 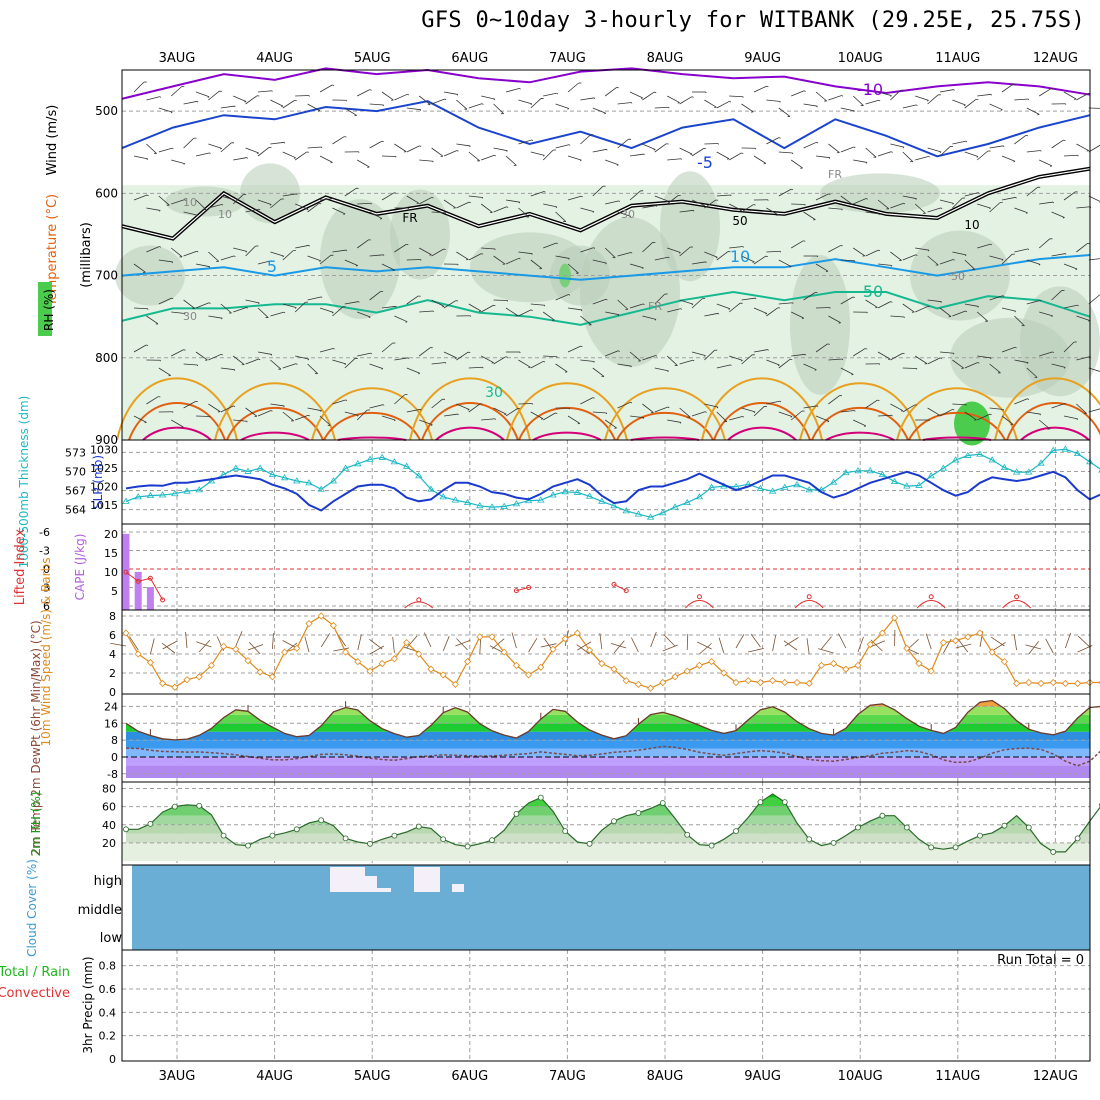 What do you see at coordinates (762, 1076) in the screenshot?
I see `date-label-bottom: 9AUG` at bounding box center [762, 1076].